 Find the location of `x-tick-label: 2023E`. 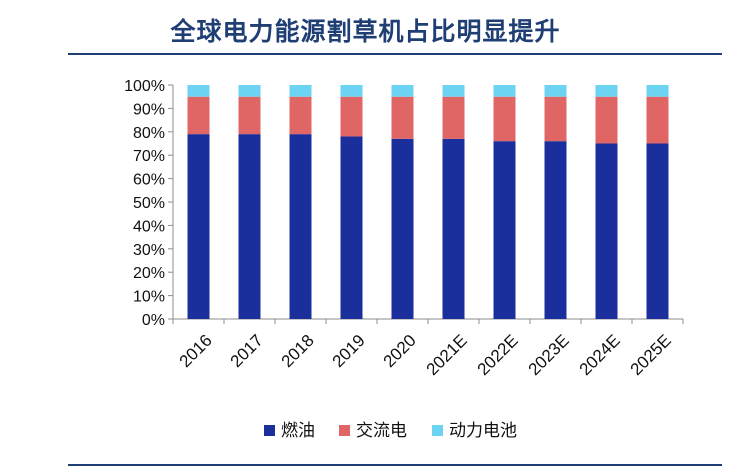

x-tick-label: 2023E is located at coordinates (549, 355).